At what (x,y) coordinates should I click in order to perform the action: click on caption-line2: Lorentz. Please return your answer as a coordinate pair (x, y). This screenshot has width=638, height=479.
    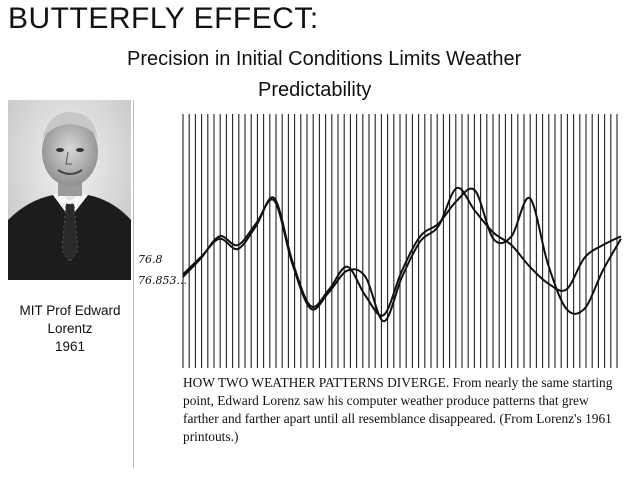
    Looking at the image, I should click on (70, 328).